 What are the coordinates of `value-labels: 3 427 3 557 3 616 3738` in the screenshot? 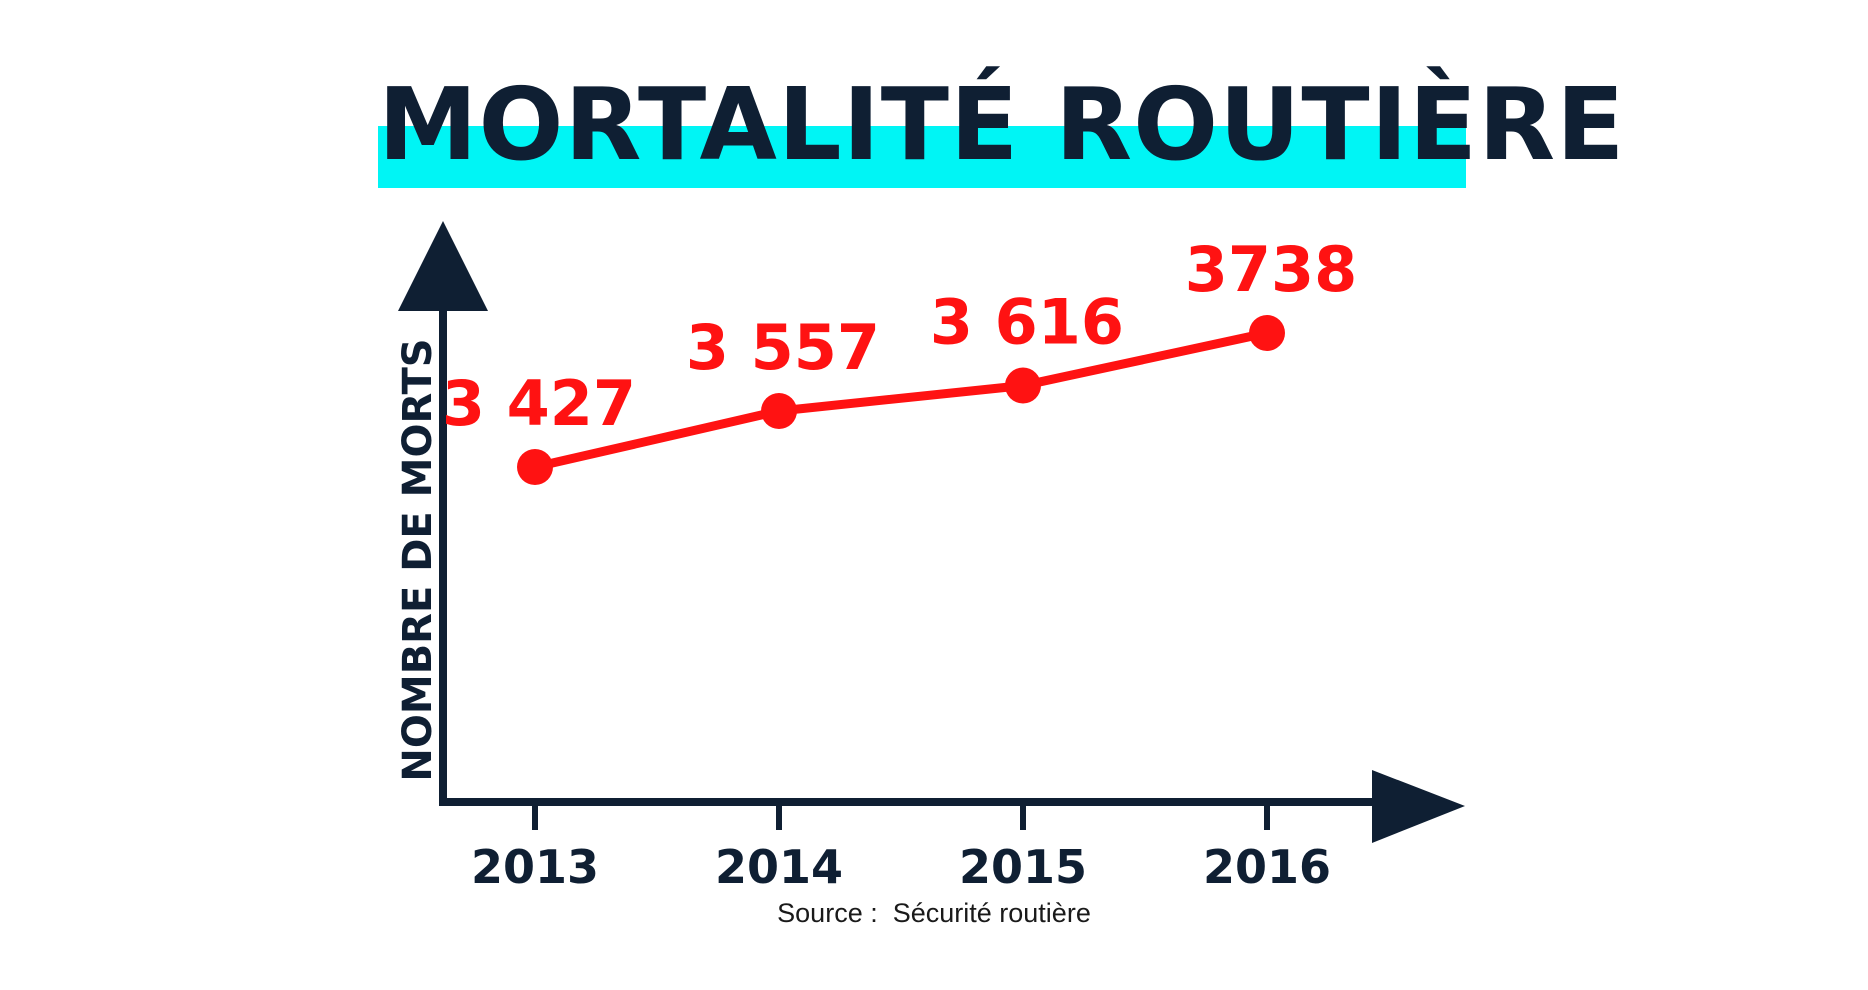 It's located at (899, 336).